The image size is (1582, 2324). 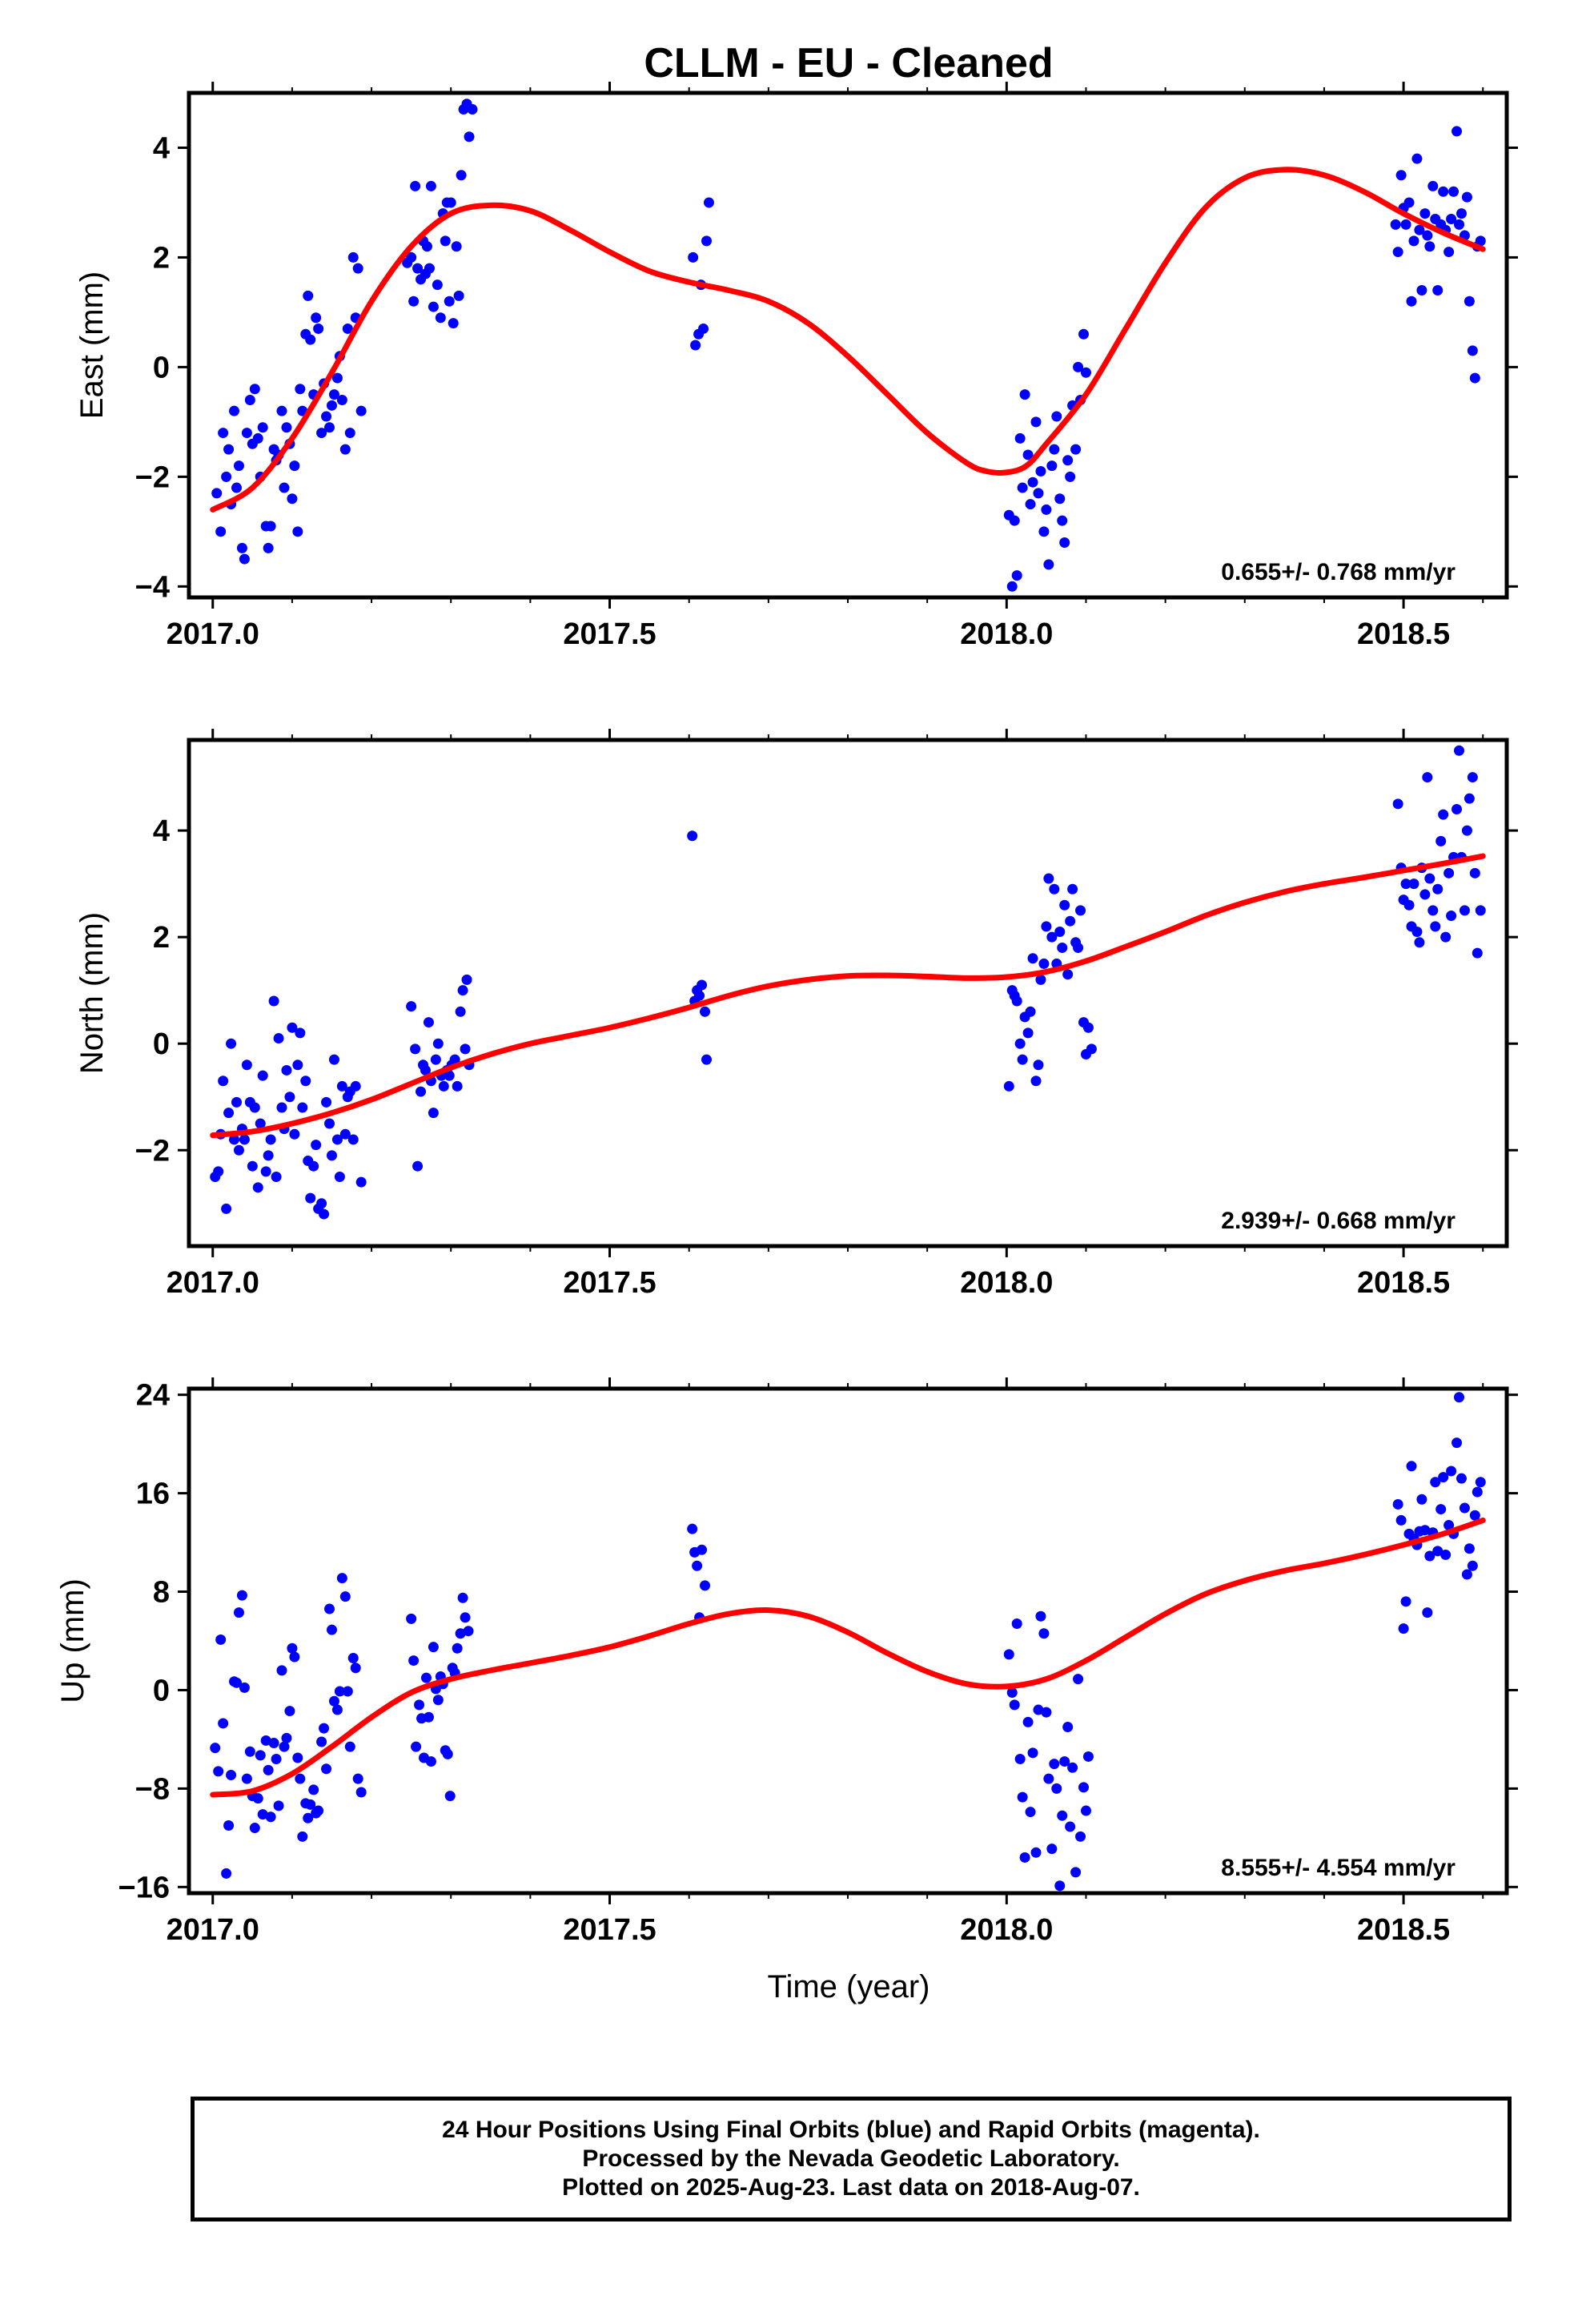 I want to click on y-tick-label: 16, so click(x=153, y=1494).